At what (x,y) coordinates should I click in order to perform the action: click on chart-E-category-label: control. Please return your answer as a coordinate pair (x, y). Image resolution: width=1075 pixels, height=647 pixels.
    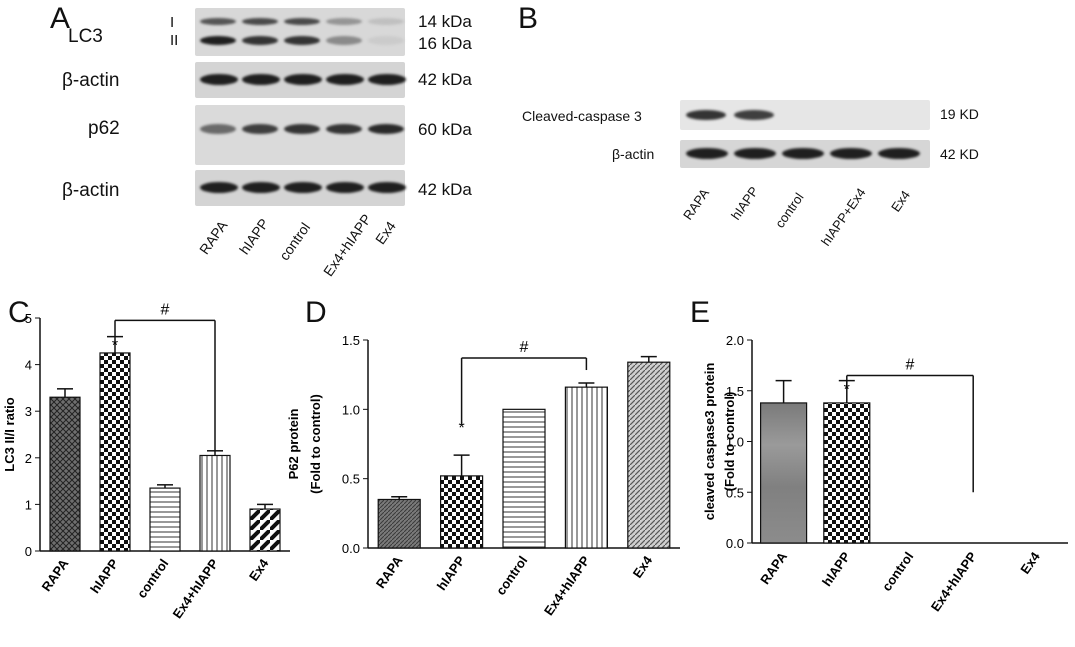
    Looking at the image, I should click on (898, 571).